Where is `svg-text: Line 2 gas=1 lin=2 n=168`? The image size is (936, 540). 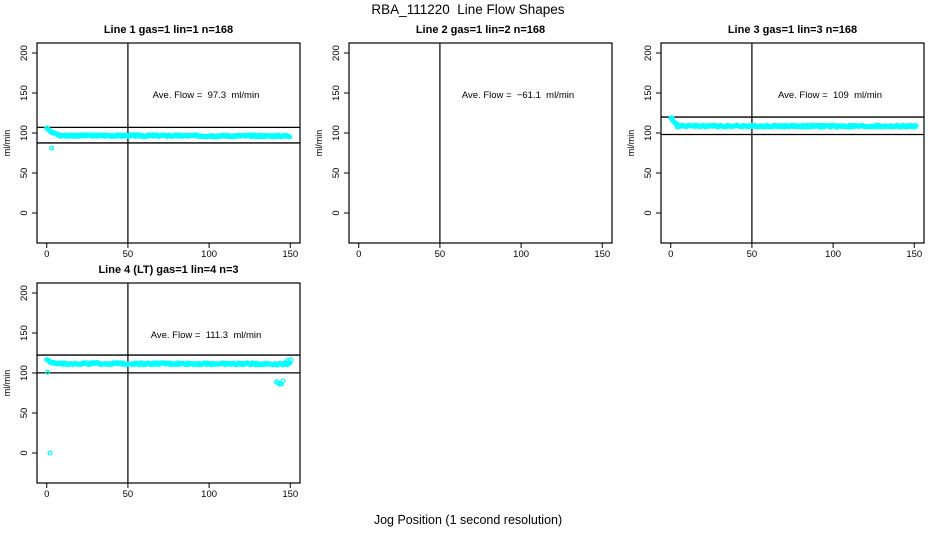
svg-text: Line 2 gas=1 lin=2 n=168 is located at coordinates (480, 30).